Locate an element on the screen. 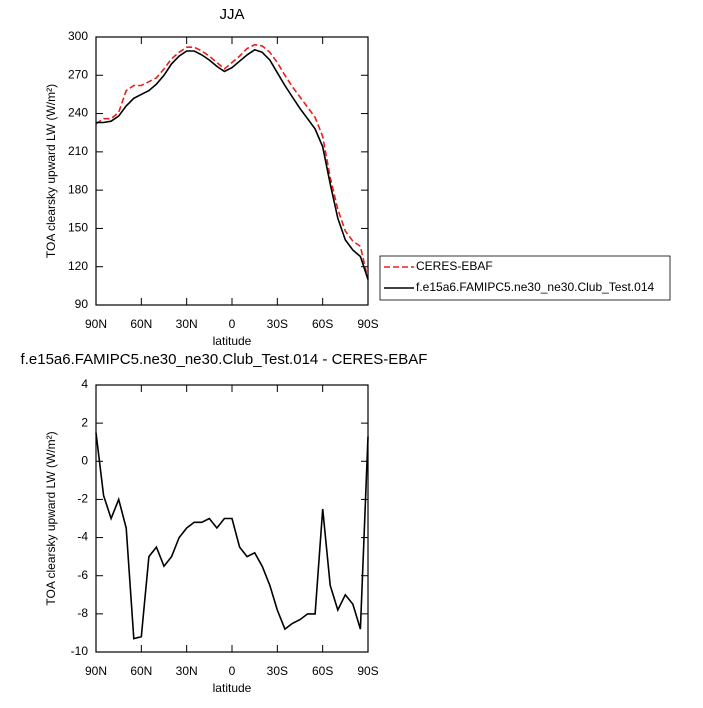  y-tick-label: 270 is located at coordinates (78, 74).